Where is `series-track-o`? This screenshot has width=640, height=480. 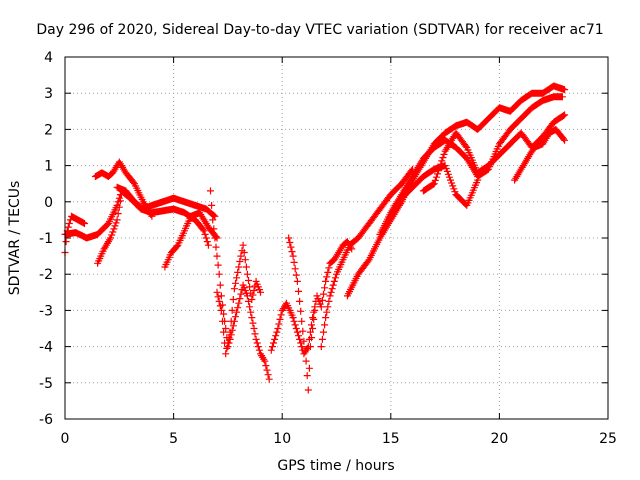
series-track-o is located at coordinates (494, 153).